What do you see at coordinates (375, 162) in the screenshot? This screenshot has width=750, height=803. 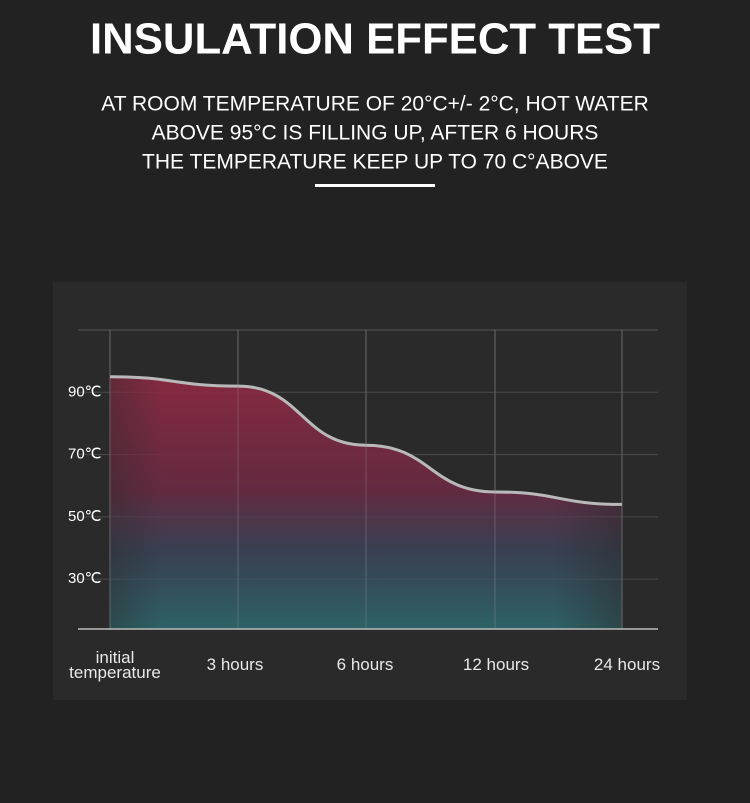 I see `subtitle-line: THE TEMPERATURE KEEP UP TO 70 C°ABOVE` at bounding box center [375, 162].